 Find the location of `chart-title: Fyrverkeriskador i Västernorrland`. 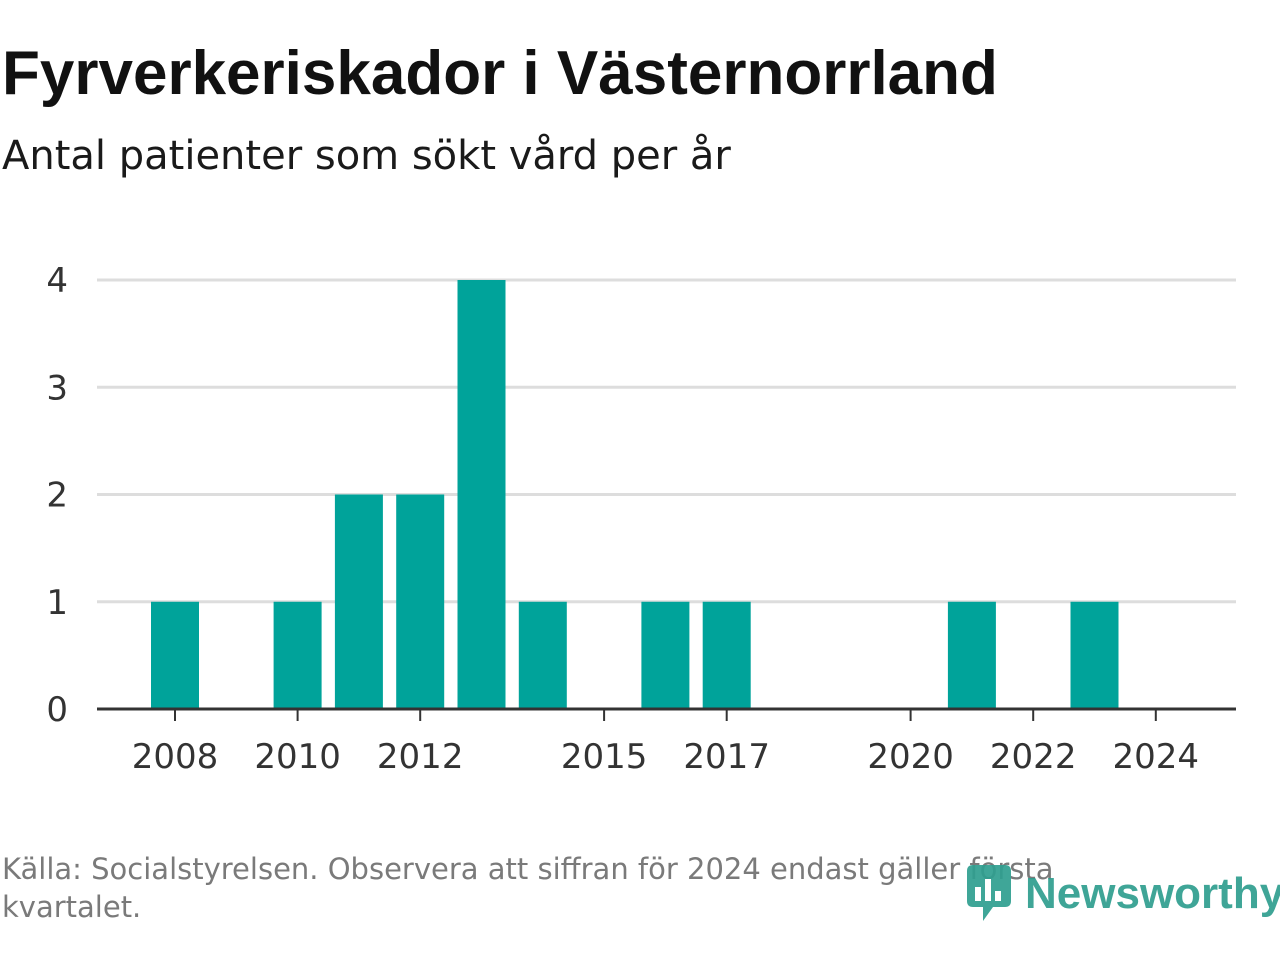

chart-title: Fyrverkeriskador i Västernorrland is located at coordinates (500, 73).